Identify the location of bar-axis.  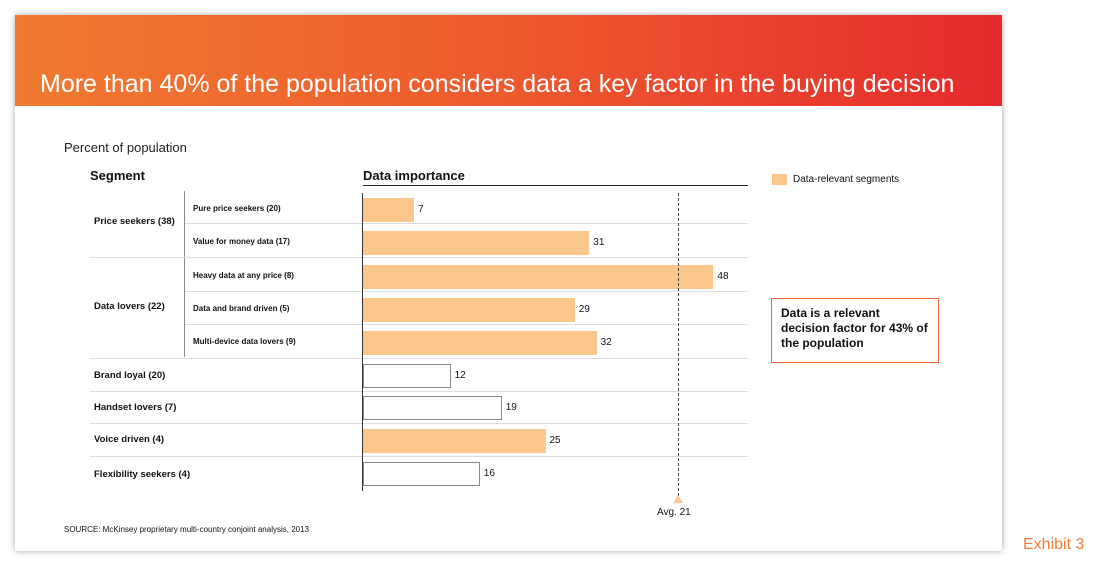
(362, 342).